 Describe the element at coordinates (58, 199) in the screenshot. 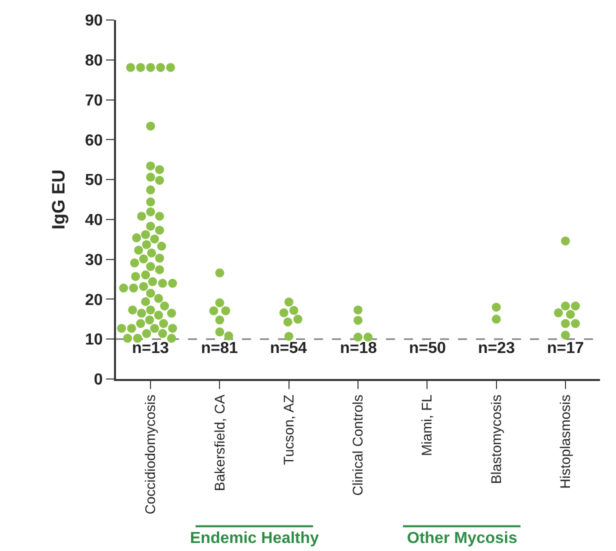

I see `y-axis-title: IgG EU` at that location.